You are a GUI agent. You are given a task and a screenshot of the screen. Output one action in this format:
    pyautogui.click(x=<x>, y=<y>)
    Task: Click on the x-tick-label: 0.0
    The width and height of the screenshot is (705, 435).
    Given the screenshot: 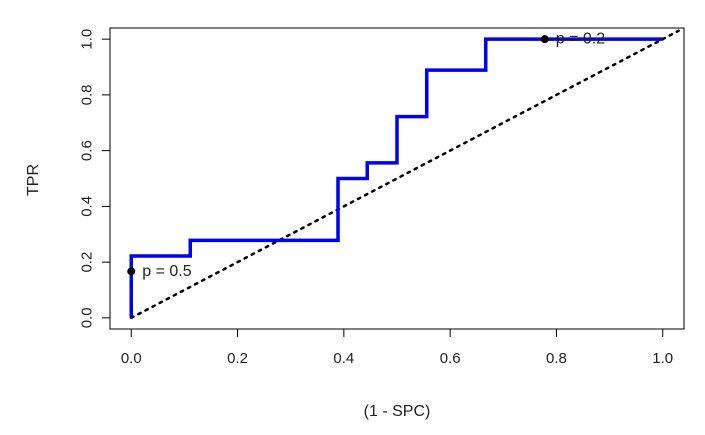 What is the action you would take?
    pyautogui.click(x=131, y=358)
    